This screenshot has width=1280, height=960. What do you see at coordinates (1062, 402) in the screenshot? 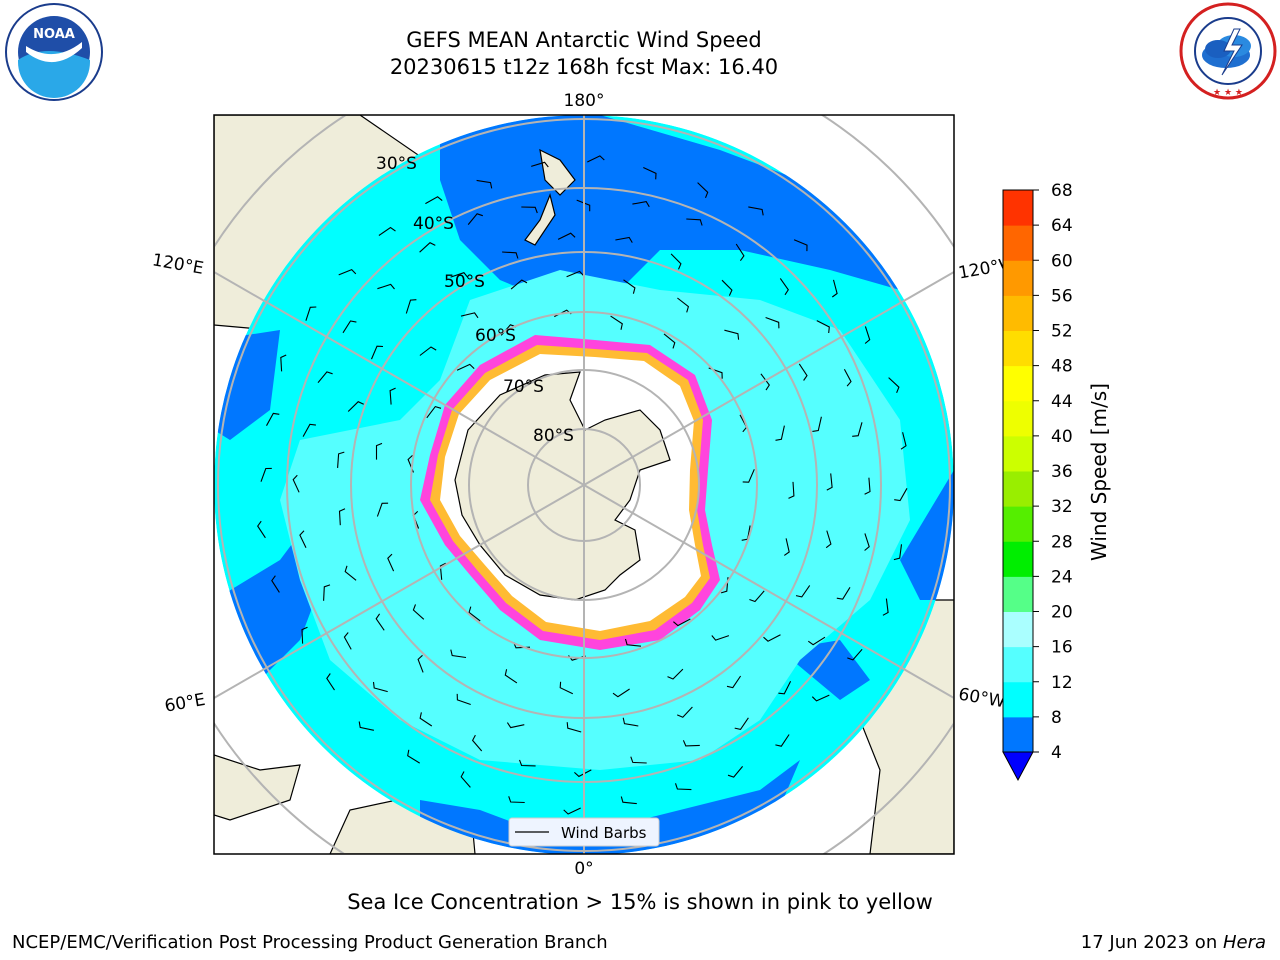
I see `colorbar-tick-label: 44` at bounding box center [1062, 402].